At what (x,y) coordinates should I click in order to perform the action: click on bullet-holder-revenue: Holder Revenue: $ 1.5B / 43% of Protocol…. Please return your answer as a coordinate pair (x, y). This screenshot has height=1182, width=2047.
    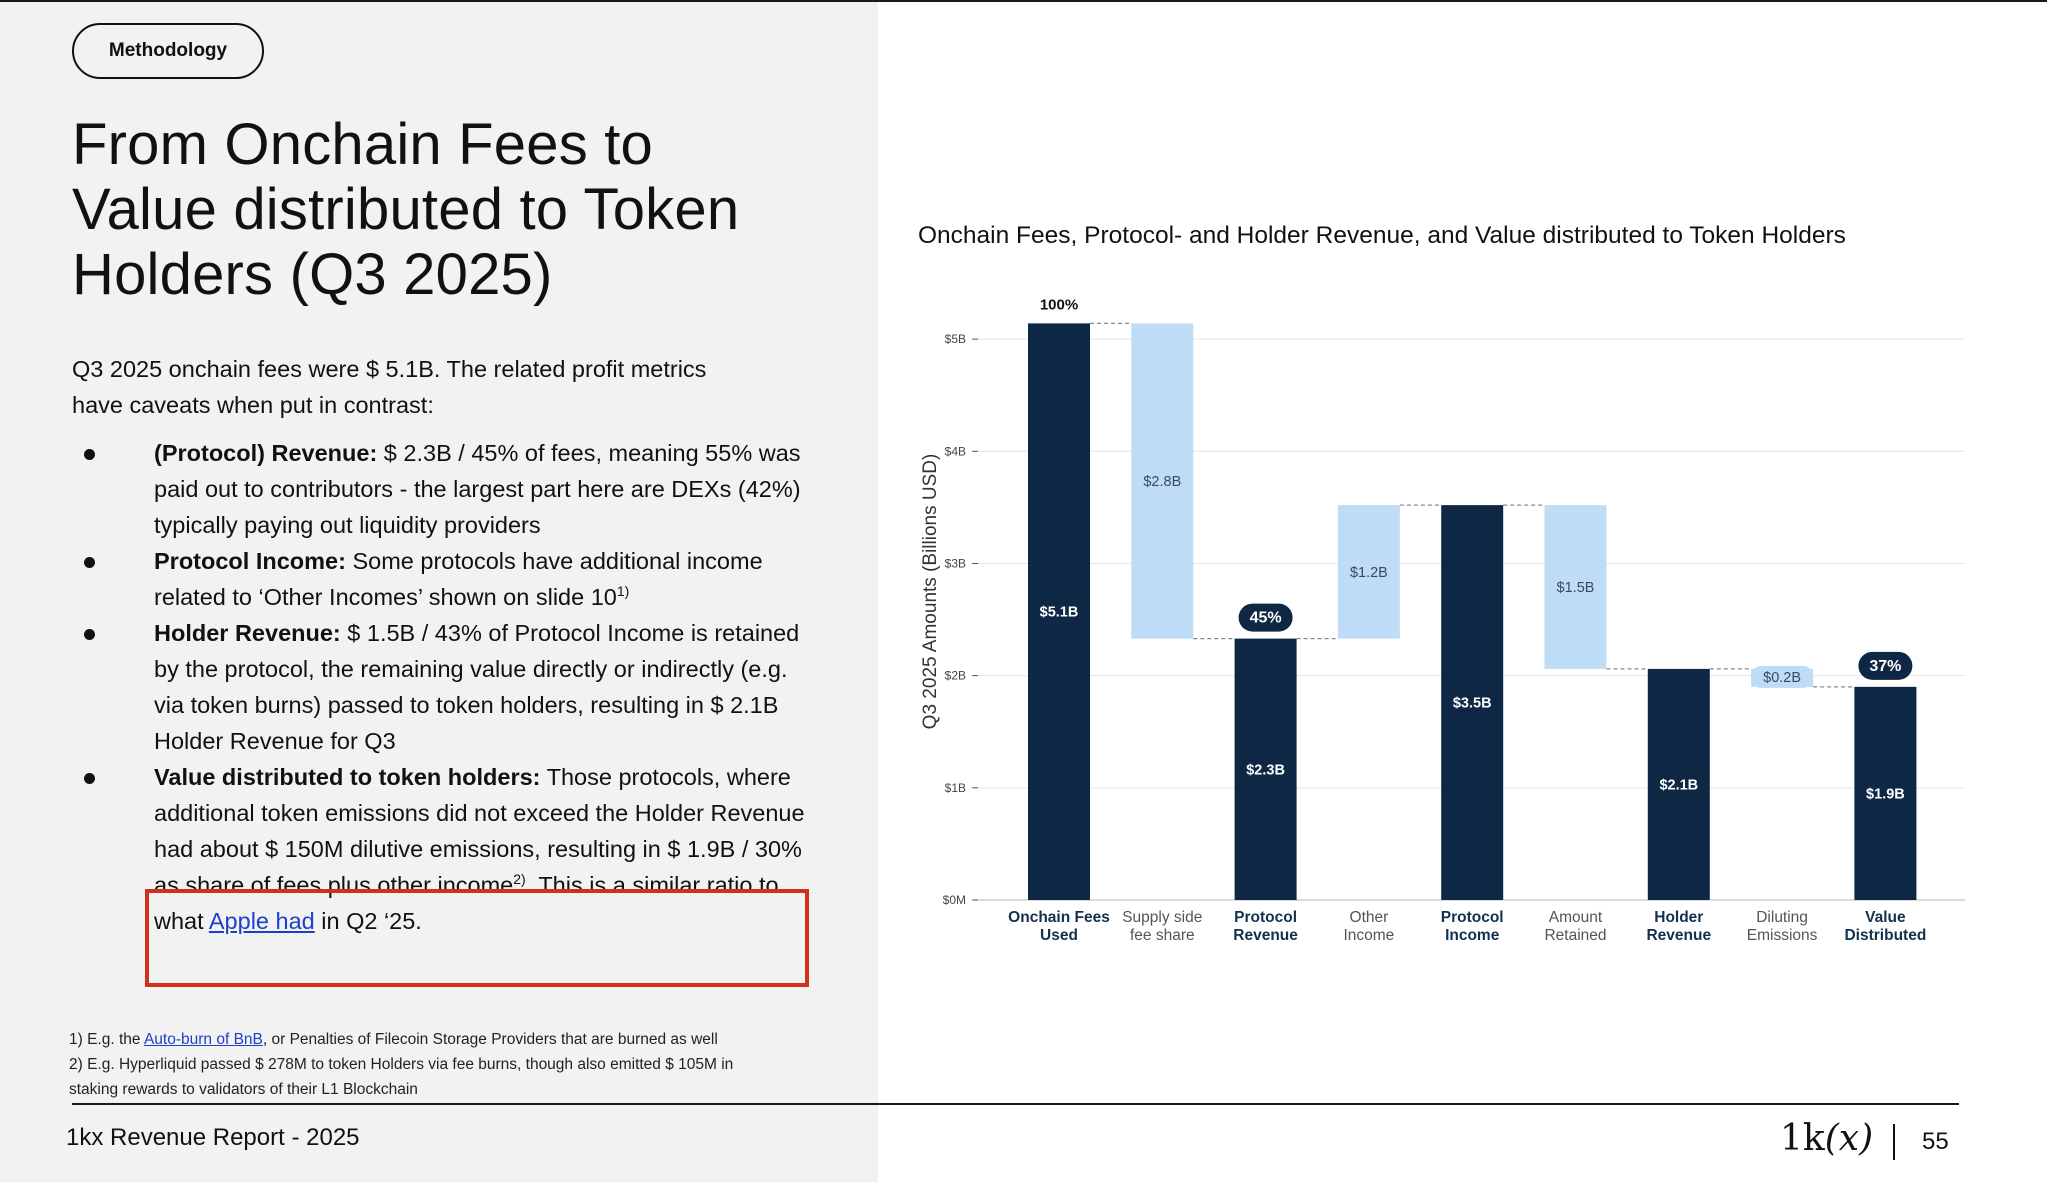
    Looking at the image, I should click on (442, 687).